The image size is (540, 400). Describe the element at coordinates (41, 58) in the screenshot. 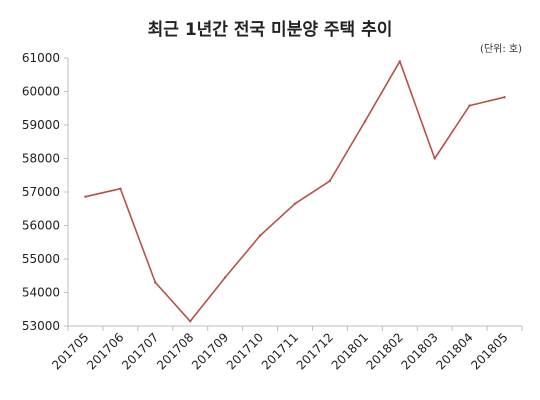

I see `y-tick-label: 61000` at that location.